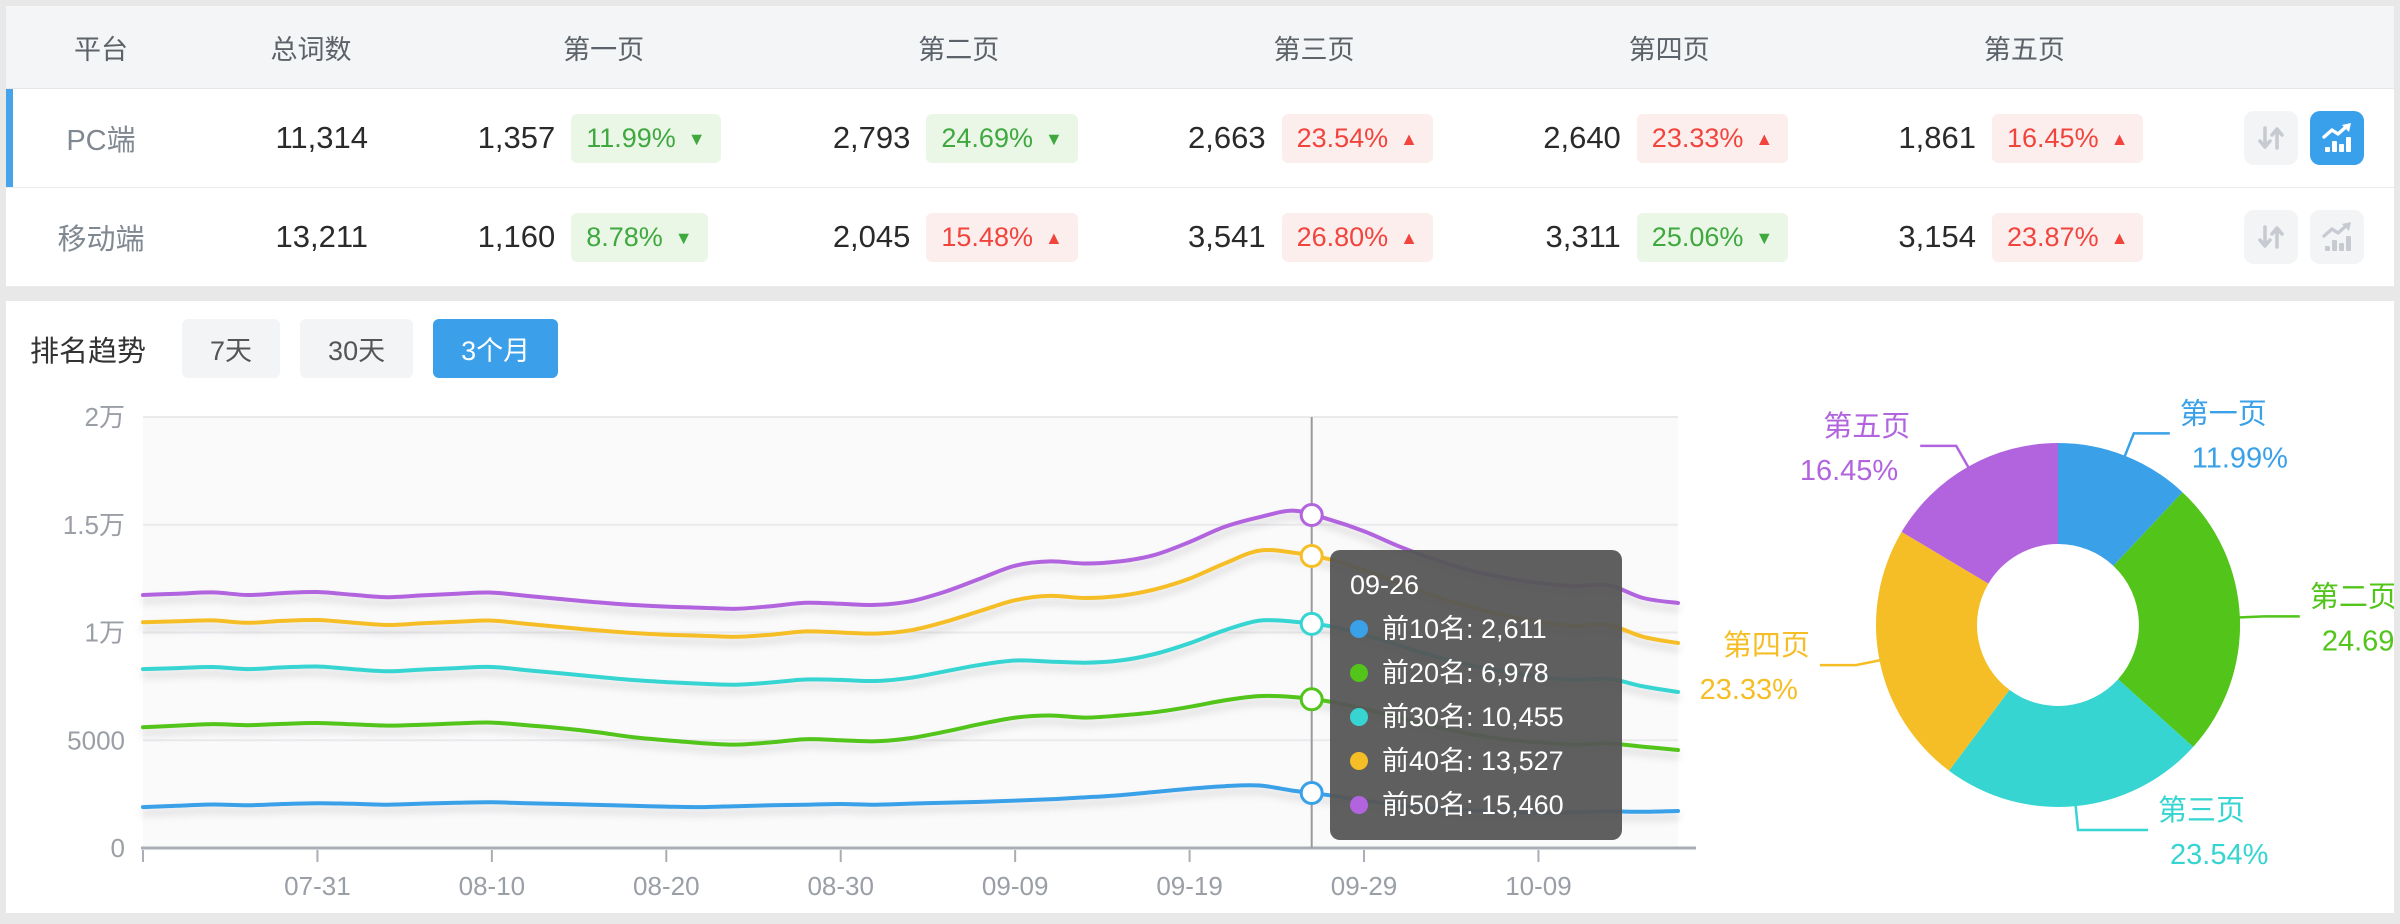  What do you see at coordinates (2219, 855) in the screenshot?
I see `donut-label-percent: 23.54%` at bounding box center [2219, 855].